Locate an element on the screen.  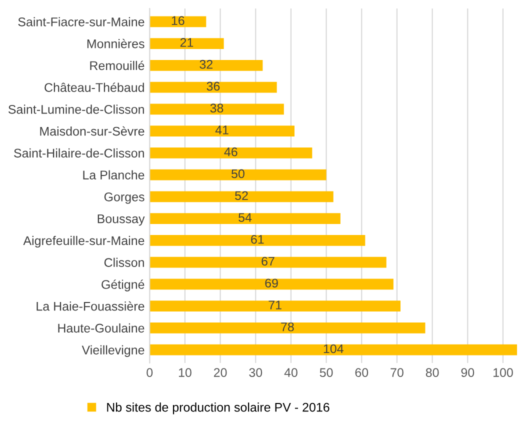
legend-label: Nb sites de production solaire PV - 2016 is located at coordinates (218, 408).